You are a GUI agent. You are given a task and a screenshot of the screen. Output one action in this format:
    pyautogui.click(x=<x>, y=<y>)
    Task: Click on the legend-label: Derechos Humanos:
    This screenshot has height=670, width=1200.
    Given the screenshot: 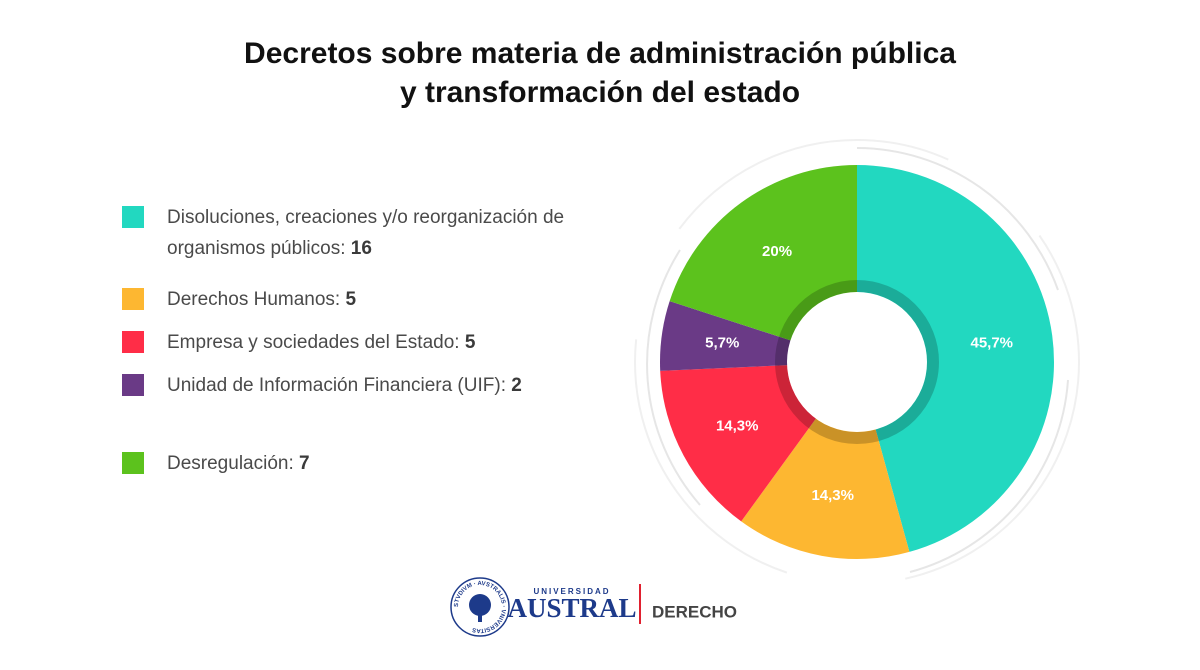 What is the action you would take?
    pyautogui.click(x=254, y=299)
    